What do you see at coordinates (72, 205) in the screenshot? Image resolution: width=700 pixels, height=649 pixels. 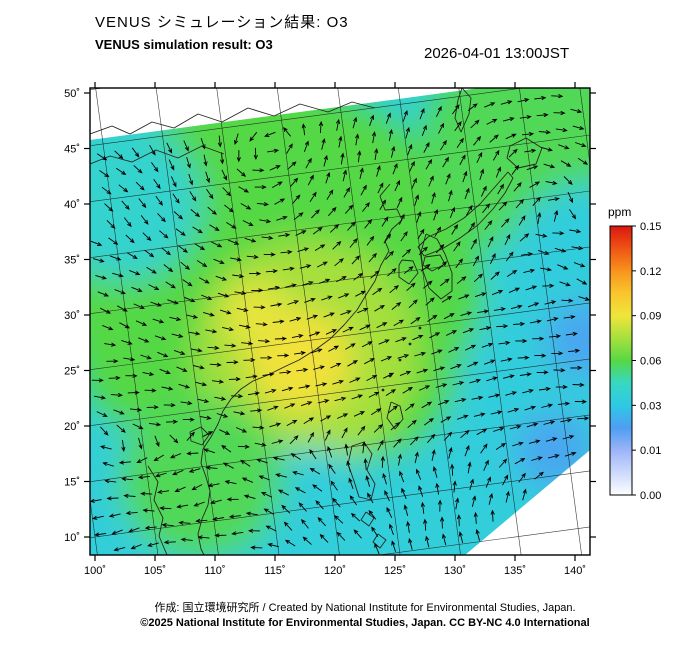 I see `y-tick-label: 40˚` at bounding box center [72, 205].